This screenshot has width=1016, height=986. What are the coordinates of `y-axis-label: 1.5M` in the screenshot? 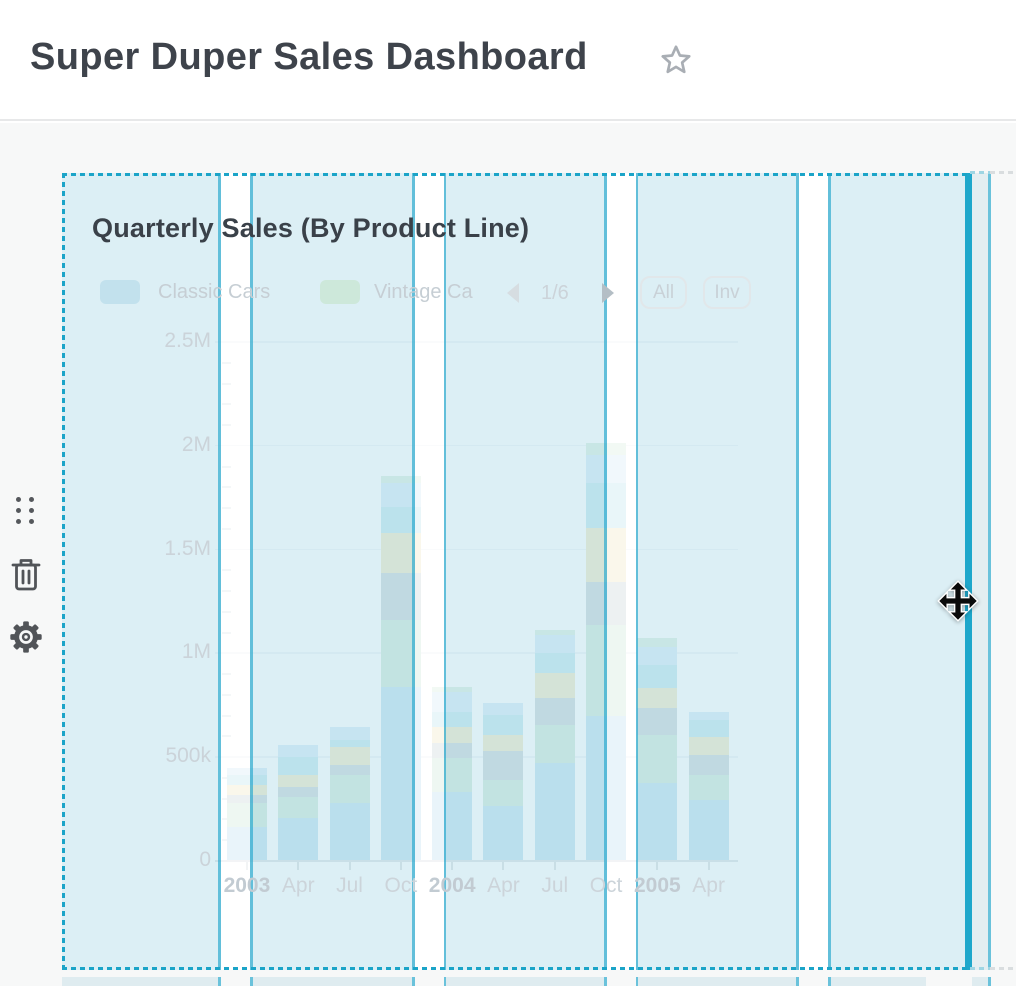 It's located at (187, 548).